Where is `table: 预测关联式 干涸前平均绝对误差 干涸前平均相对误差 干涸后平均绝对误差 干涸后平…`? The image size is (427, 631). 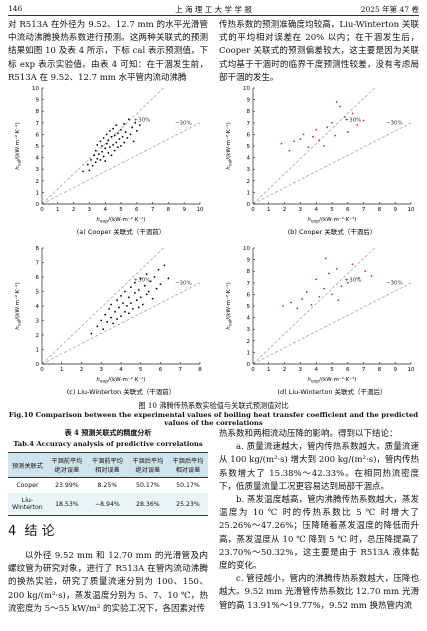 table: 预测关联式 干涸前平均绝对误差 干涸前平均相对误差 干涸后平均绝对误差 干涸后平… is located at coordinates (108, 484).